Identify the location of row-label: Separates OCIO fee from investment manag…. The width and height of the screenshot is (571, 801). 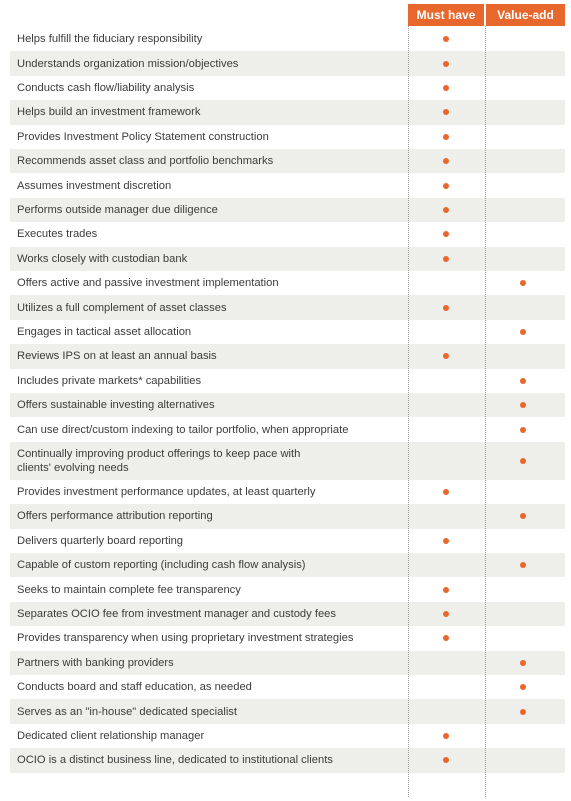
(177, 613).